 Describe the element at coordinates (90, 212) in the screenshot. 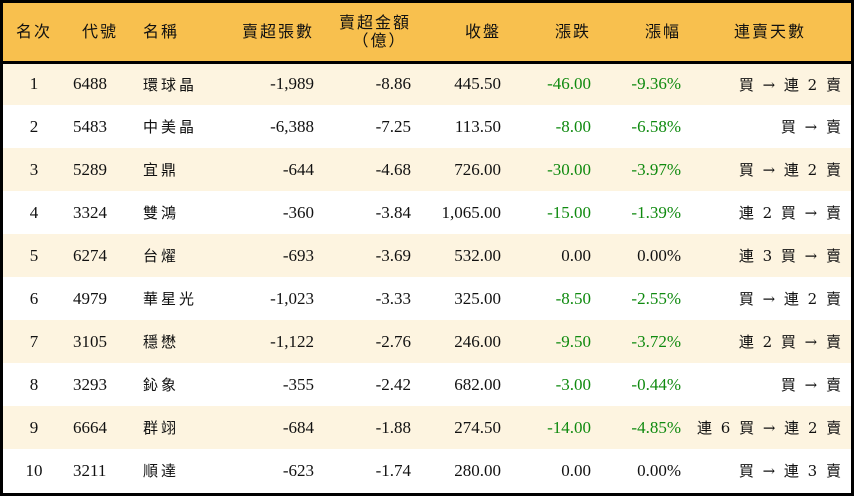

I see `code-cell: 3324` at that location.